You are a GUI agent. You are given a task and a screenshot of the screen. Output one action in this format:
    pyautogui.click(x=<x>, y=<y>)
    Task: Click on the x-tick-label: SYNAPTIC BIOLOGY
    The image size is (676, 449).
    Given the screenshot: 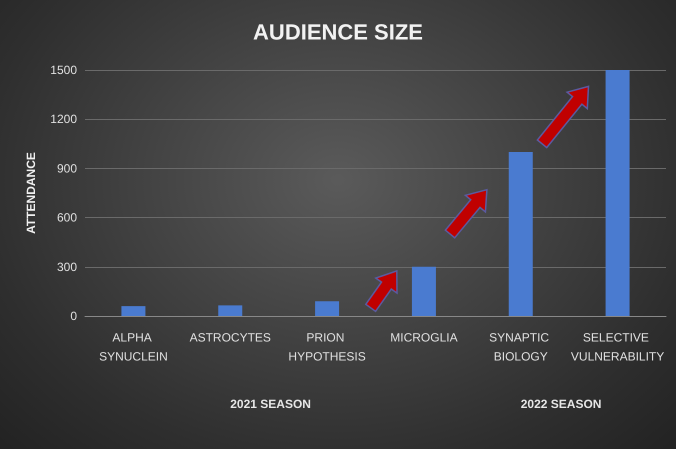 What is the action you would take?
    pyautogui.click(x=520, y=347)
    